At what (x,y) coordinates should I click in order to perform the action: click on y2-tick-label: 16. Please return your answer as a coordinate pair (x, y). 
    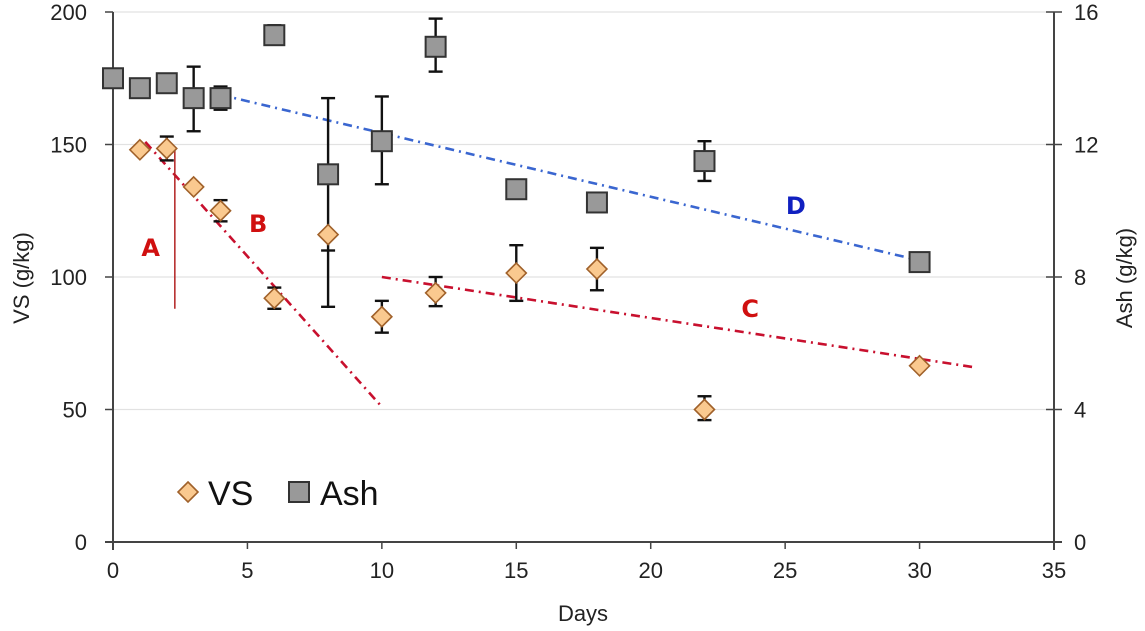
    Looking at the image, I should click on (1086, 12).